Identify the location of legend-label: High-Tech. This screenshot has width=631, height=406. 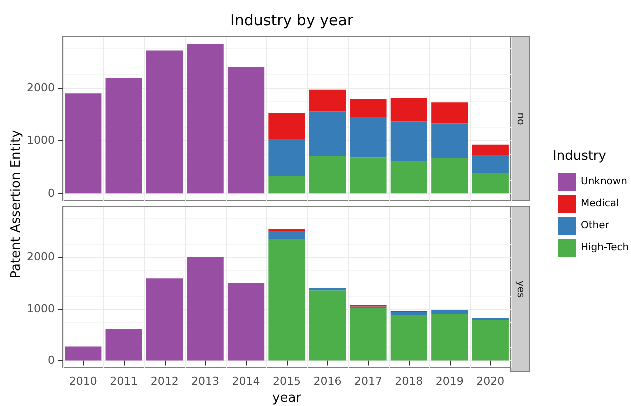
(605, 248).